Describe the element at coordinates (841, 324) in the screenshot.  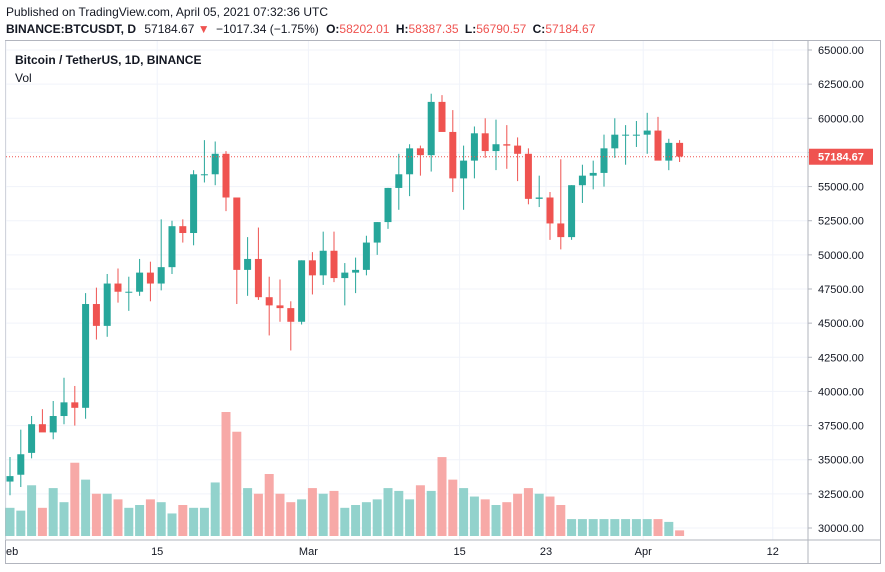
I see `y-tick-label: 45000.00` at that location.